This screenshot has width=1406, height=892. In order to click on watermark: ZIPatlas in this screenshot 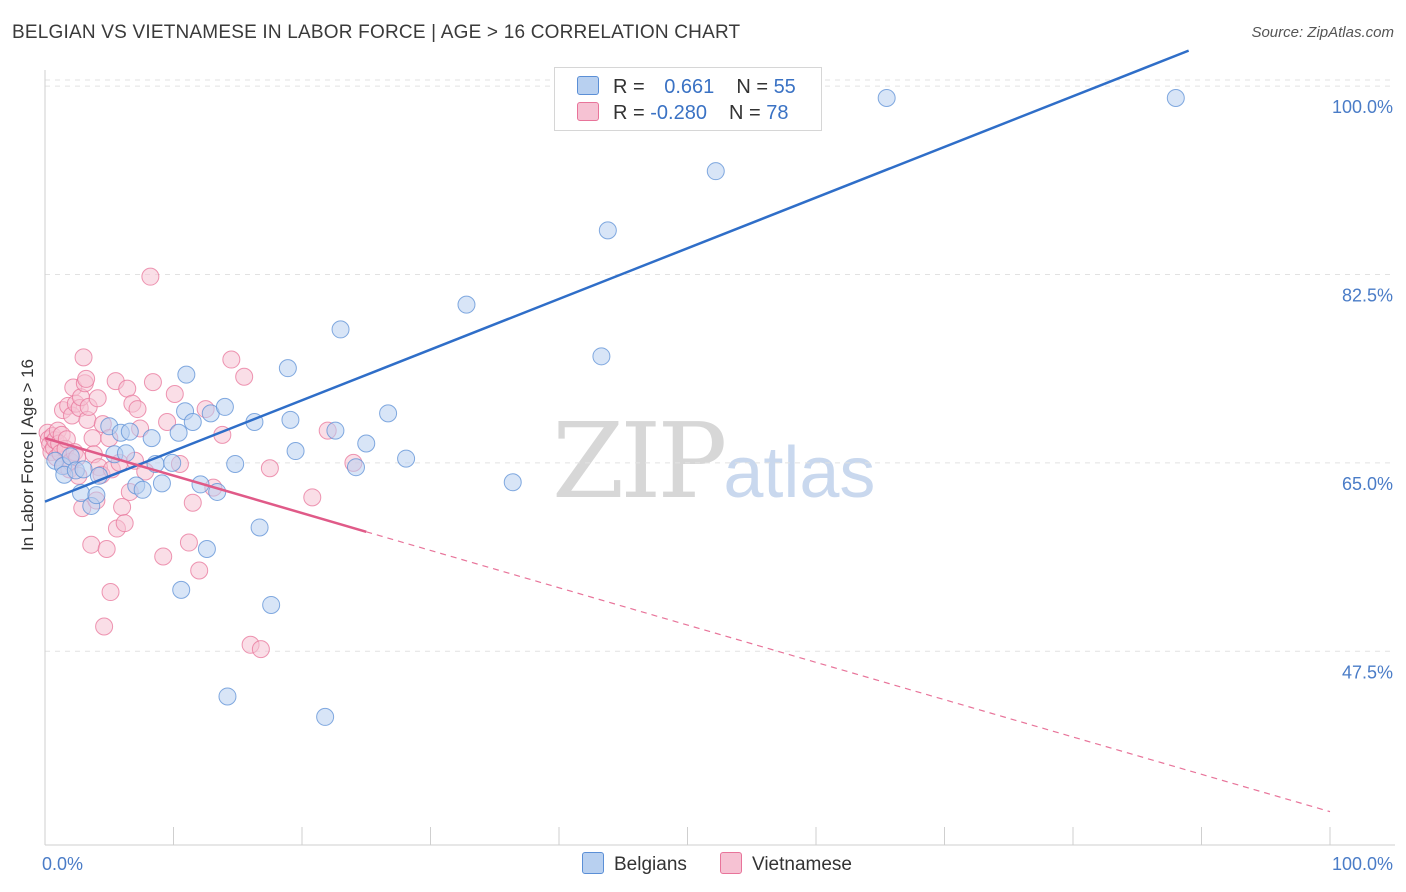, I will do `click(713, 461)`.